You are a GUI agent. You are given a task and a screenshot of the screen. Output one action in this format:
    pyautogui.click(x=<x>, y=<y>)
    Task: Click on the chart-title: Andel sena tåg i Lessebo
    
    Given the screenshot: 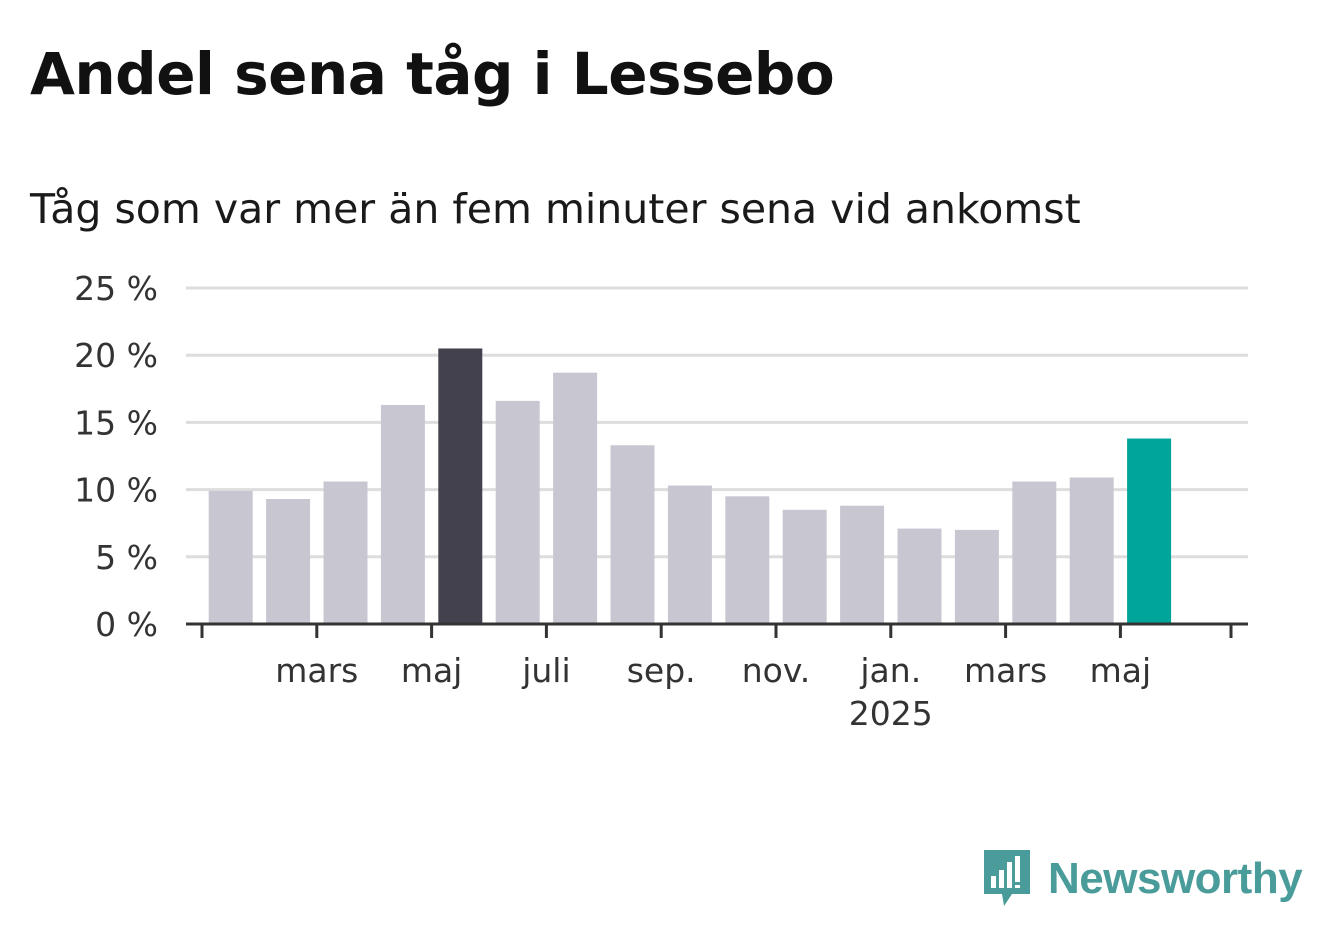 What is the action you would take?
    pyautogui.click(x=432, y=74)
    